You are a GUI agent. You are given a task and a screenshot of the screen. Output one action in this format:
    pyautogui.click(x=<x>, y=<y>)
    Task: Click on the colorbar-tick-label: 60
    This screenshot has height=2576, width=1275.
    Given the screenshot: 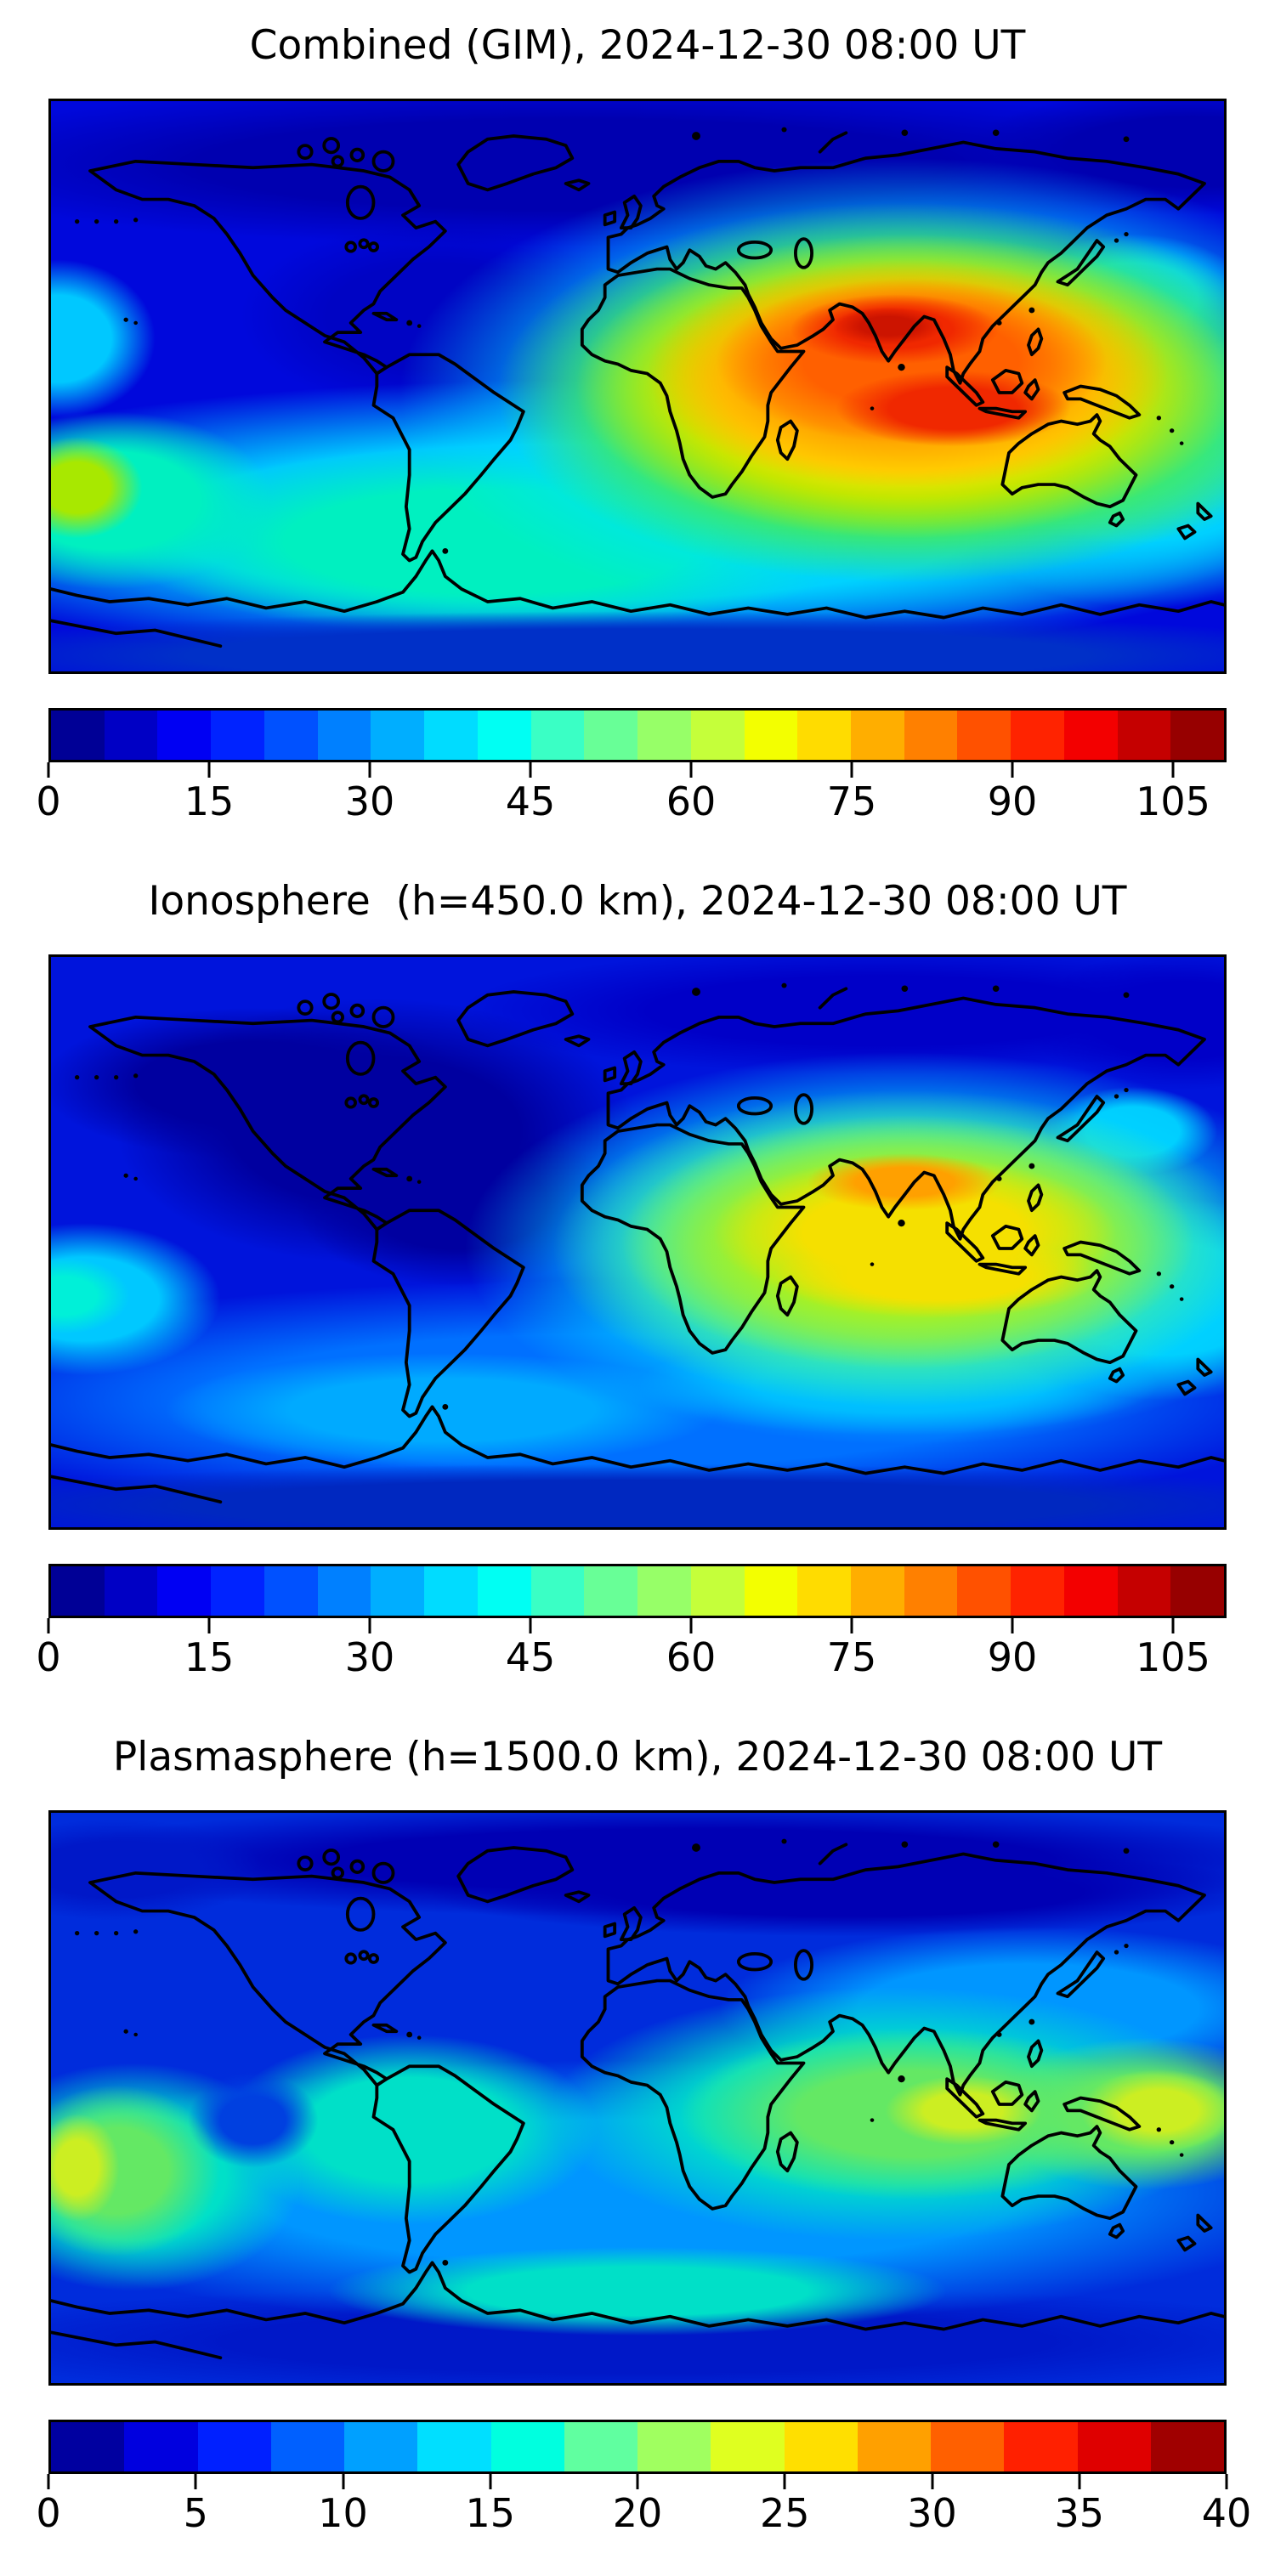 What is the action you would take?
    pyautogui.click(x=691, y=1657)
    